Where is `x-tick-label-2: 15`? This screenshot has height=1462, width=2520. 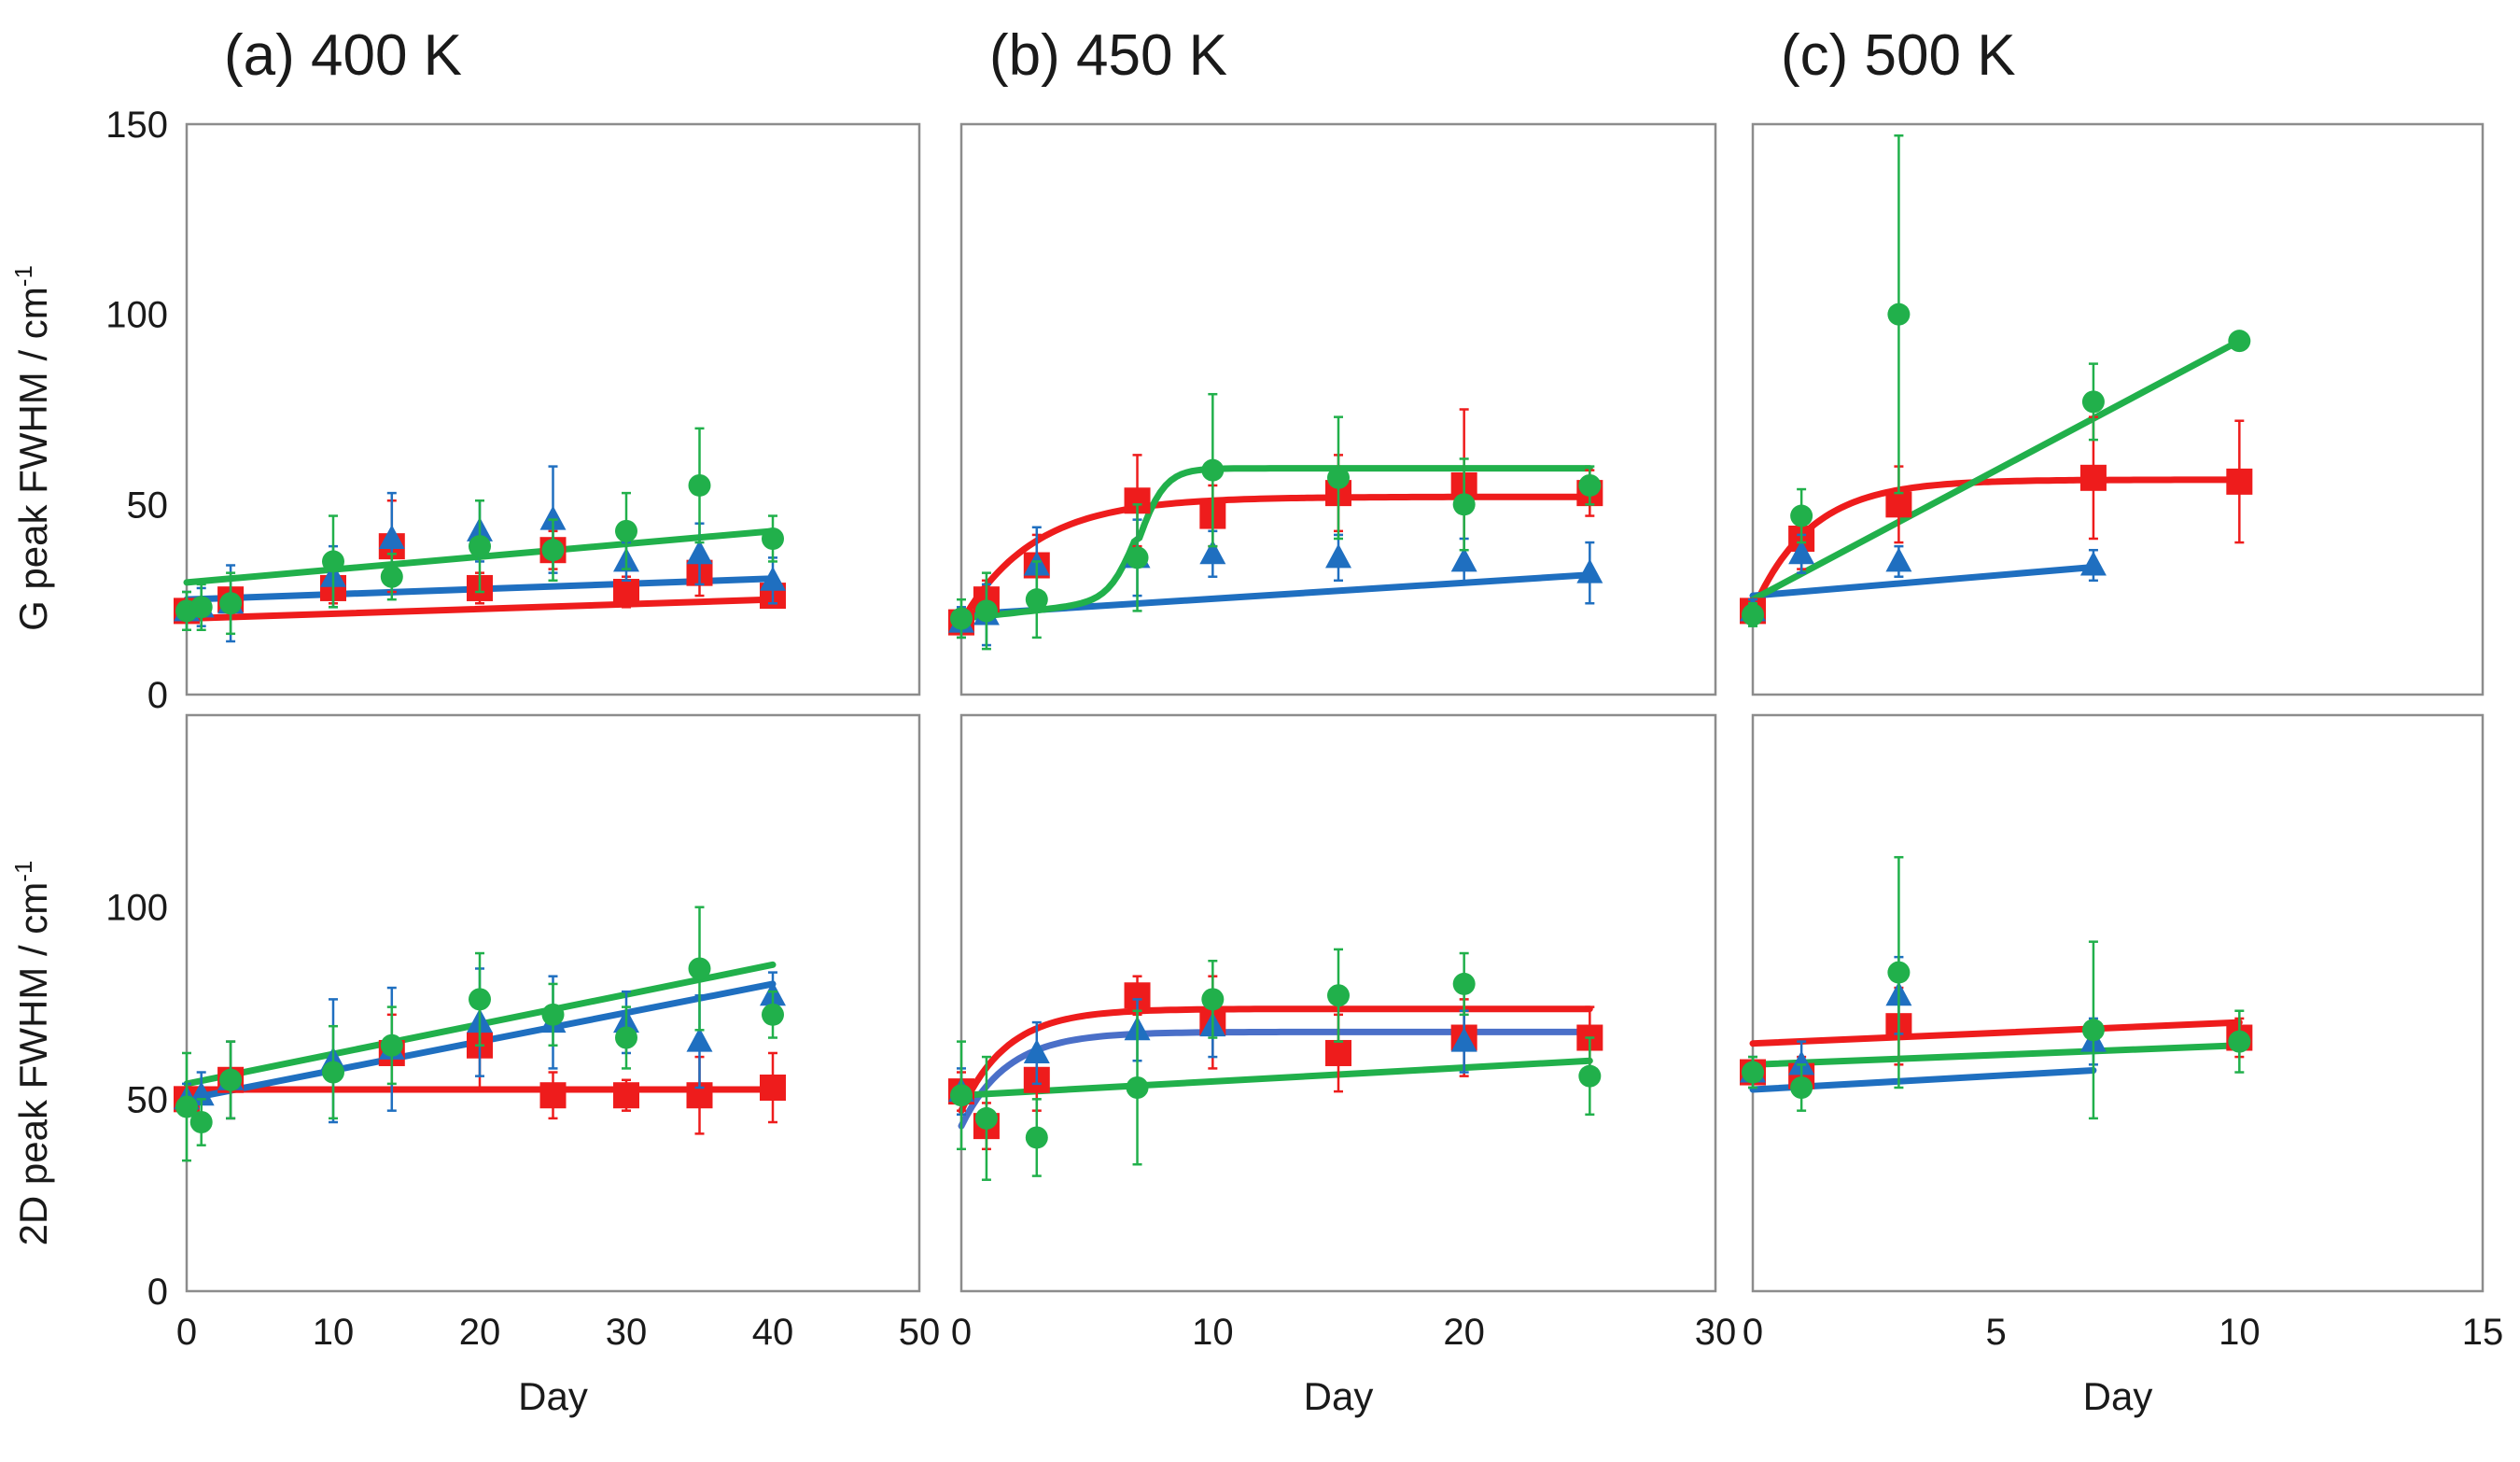
x-tick-label-2: 15 is located at coordinates (2483, 1332).